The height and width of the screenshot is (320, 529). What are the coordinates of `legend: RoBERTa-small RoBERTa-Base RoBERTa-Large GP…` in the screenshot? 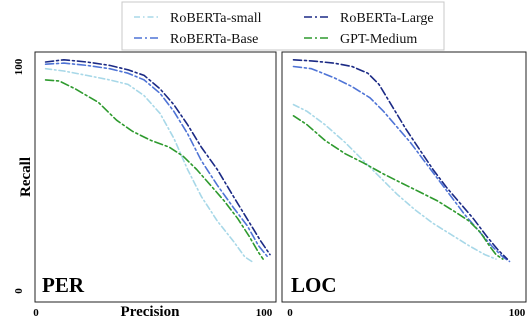 It's located at (283, 26).